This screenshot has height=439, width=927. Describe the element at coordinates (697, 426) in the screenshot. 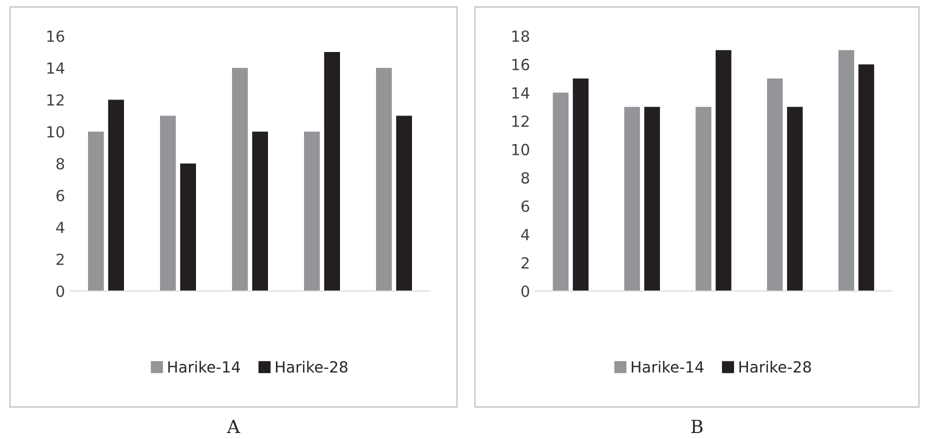

I see `x-axis-title: B` at that location.